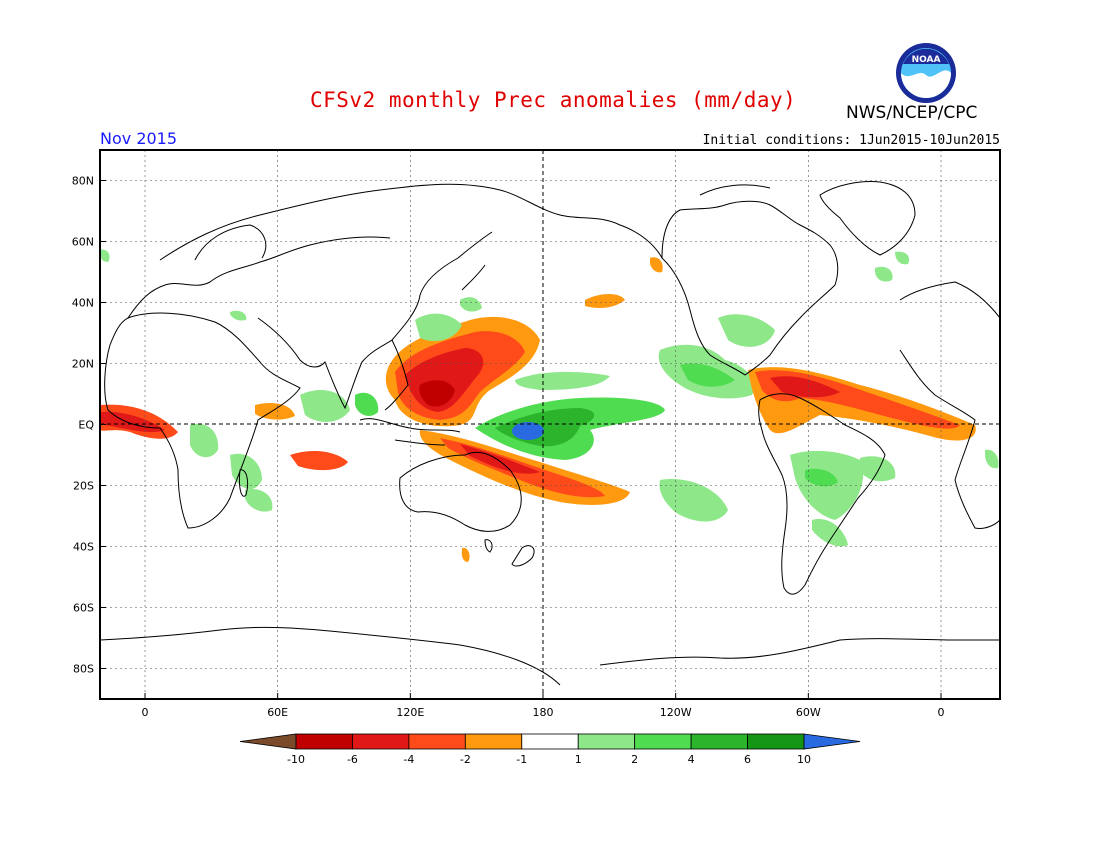 Image resolution: width=1100 pixels, height=850 pixels. What do you see at coordinates (296, 759) in the screenshot?
I see `colorbar-tick-label: -10` at bounding box center [296, 759].